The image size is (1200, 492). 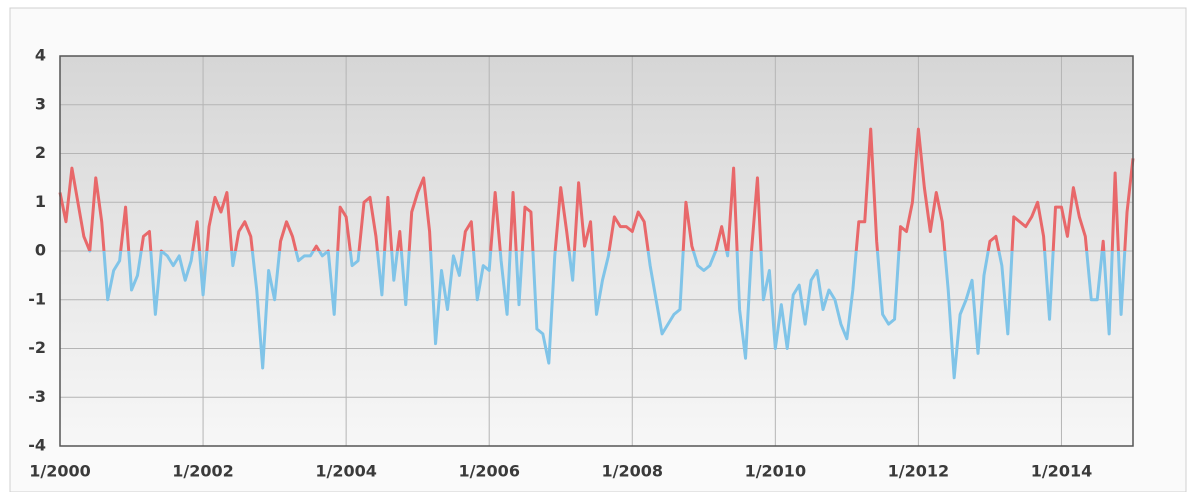 I want to click on x-tick-label: 1/2004, so click(x=346, y=471).